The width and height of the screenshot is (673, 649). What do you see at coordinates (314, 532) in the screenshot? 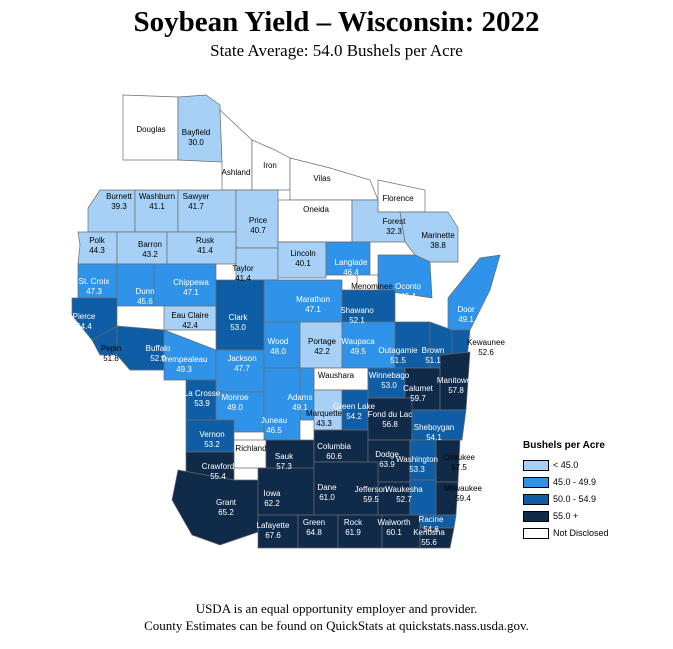
I see `county-value: 64.8` at bounding box center [314, 532].